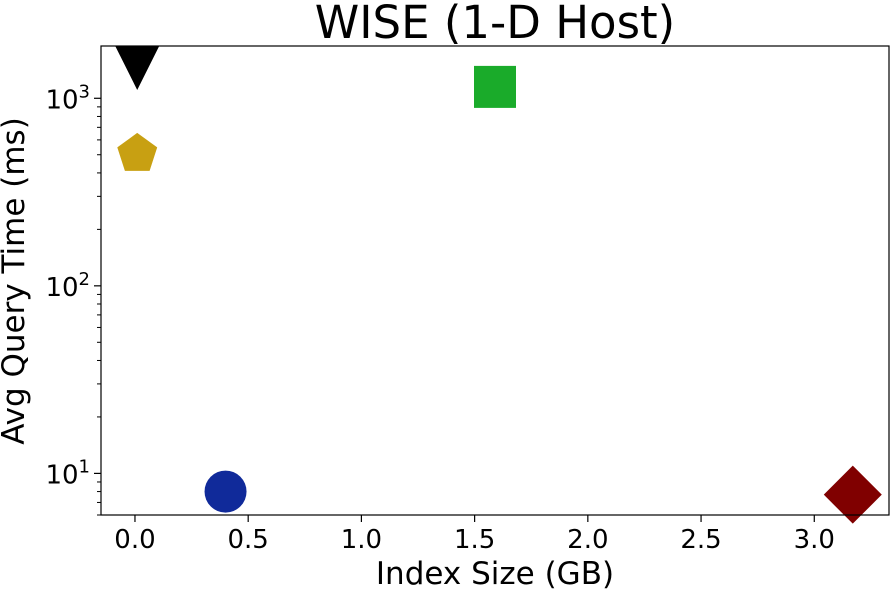  What do you see at coordinates (587, 540) in the screenshot?
I see `x-tick-label: 2.0` at bounding box center [587, 540].